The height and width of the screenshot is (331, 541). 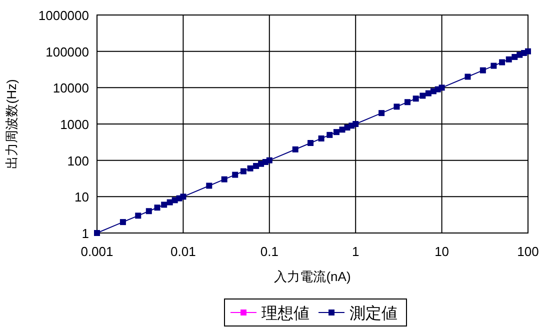 What do you see at coordinates (286, 313) in the screenshot?
I see `legend-label: 理想値` at bounding box center [286, 313].